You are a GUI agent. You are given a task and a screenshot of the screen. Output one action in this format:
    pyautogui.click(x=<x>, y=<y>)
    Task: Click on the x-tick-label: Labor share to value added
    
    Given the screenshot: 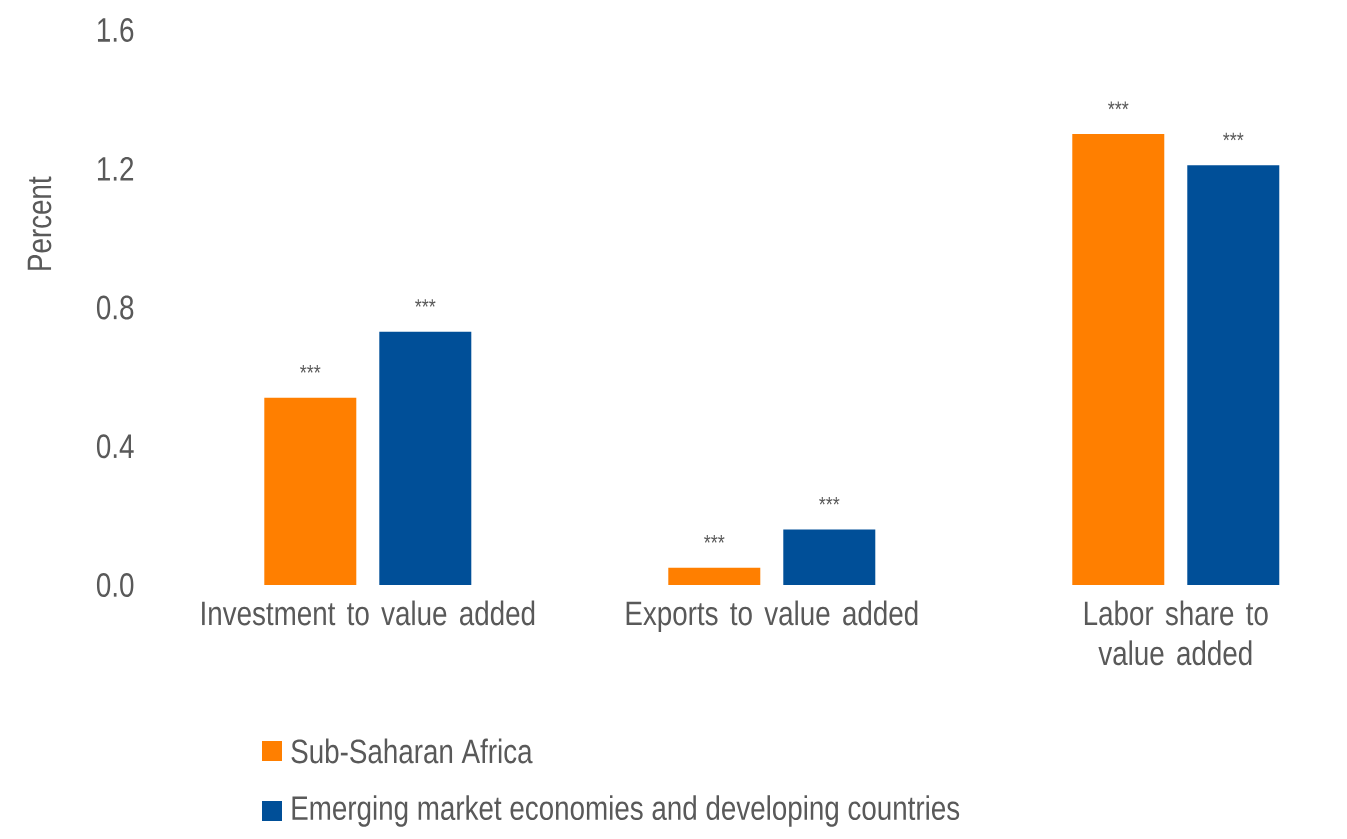 What is the action you would take?
    pyautogui.click(x=1176, y=633)
    